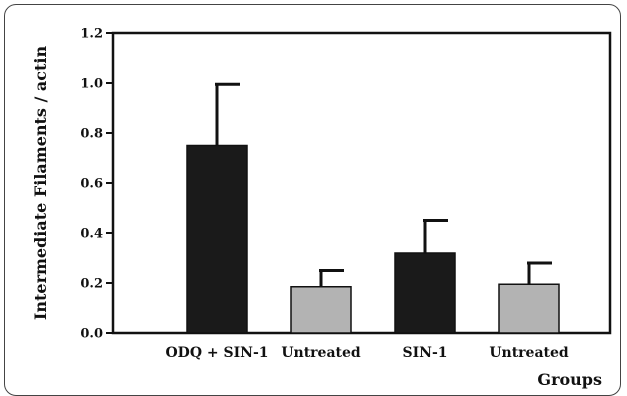 The image size is (627, 396). I want to click on x-axis-title: Groups, so click(569, 379).